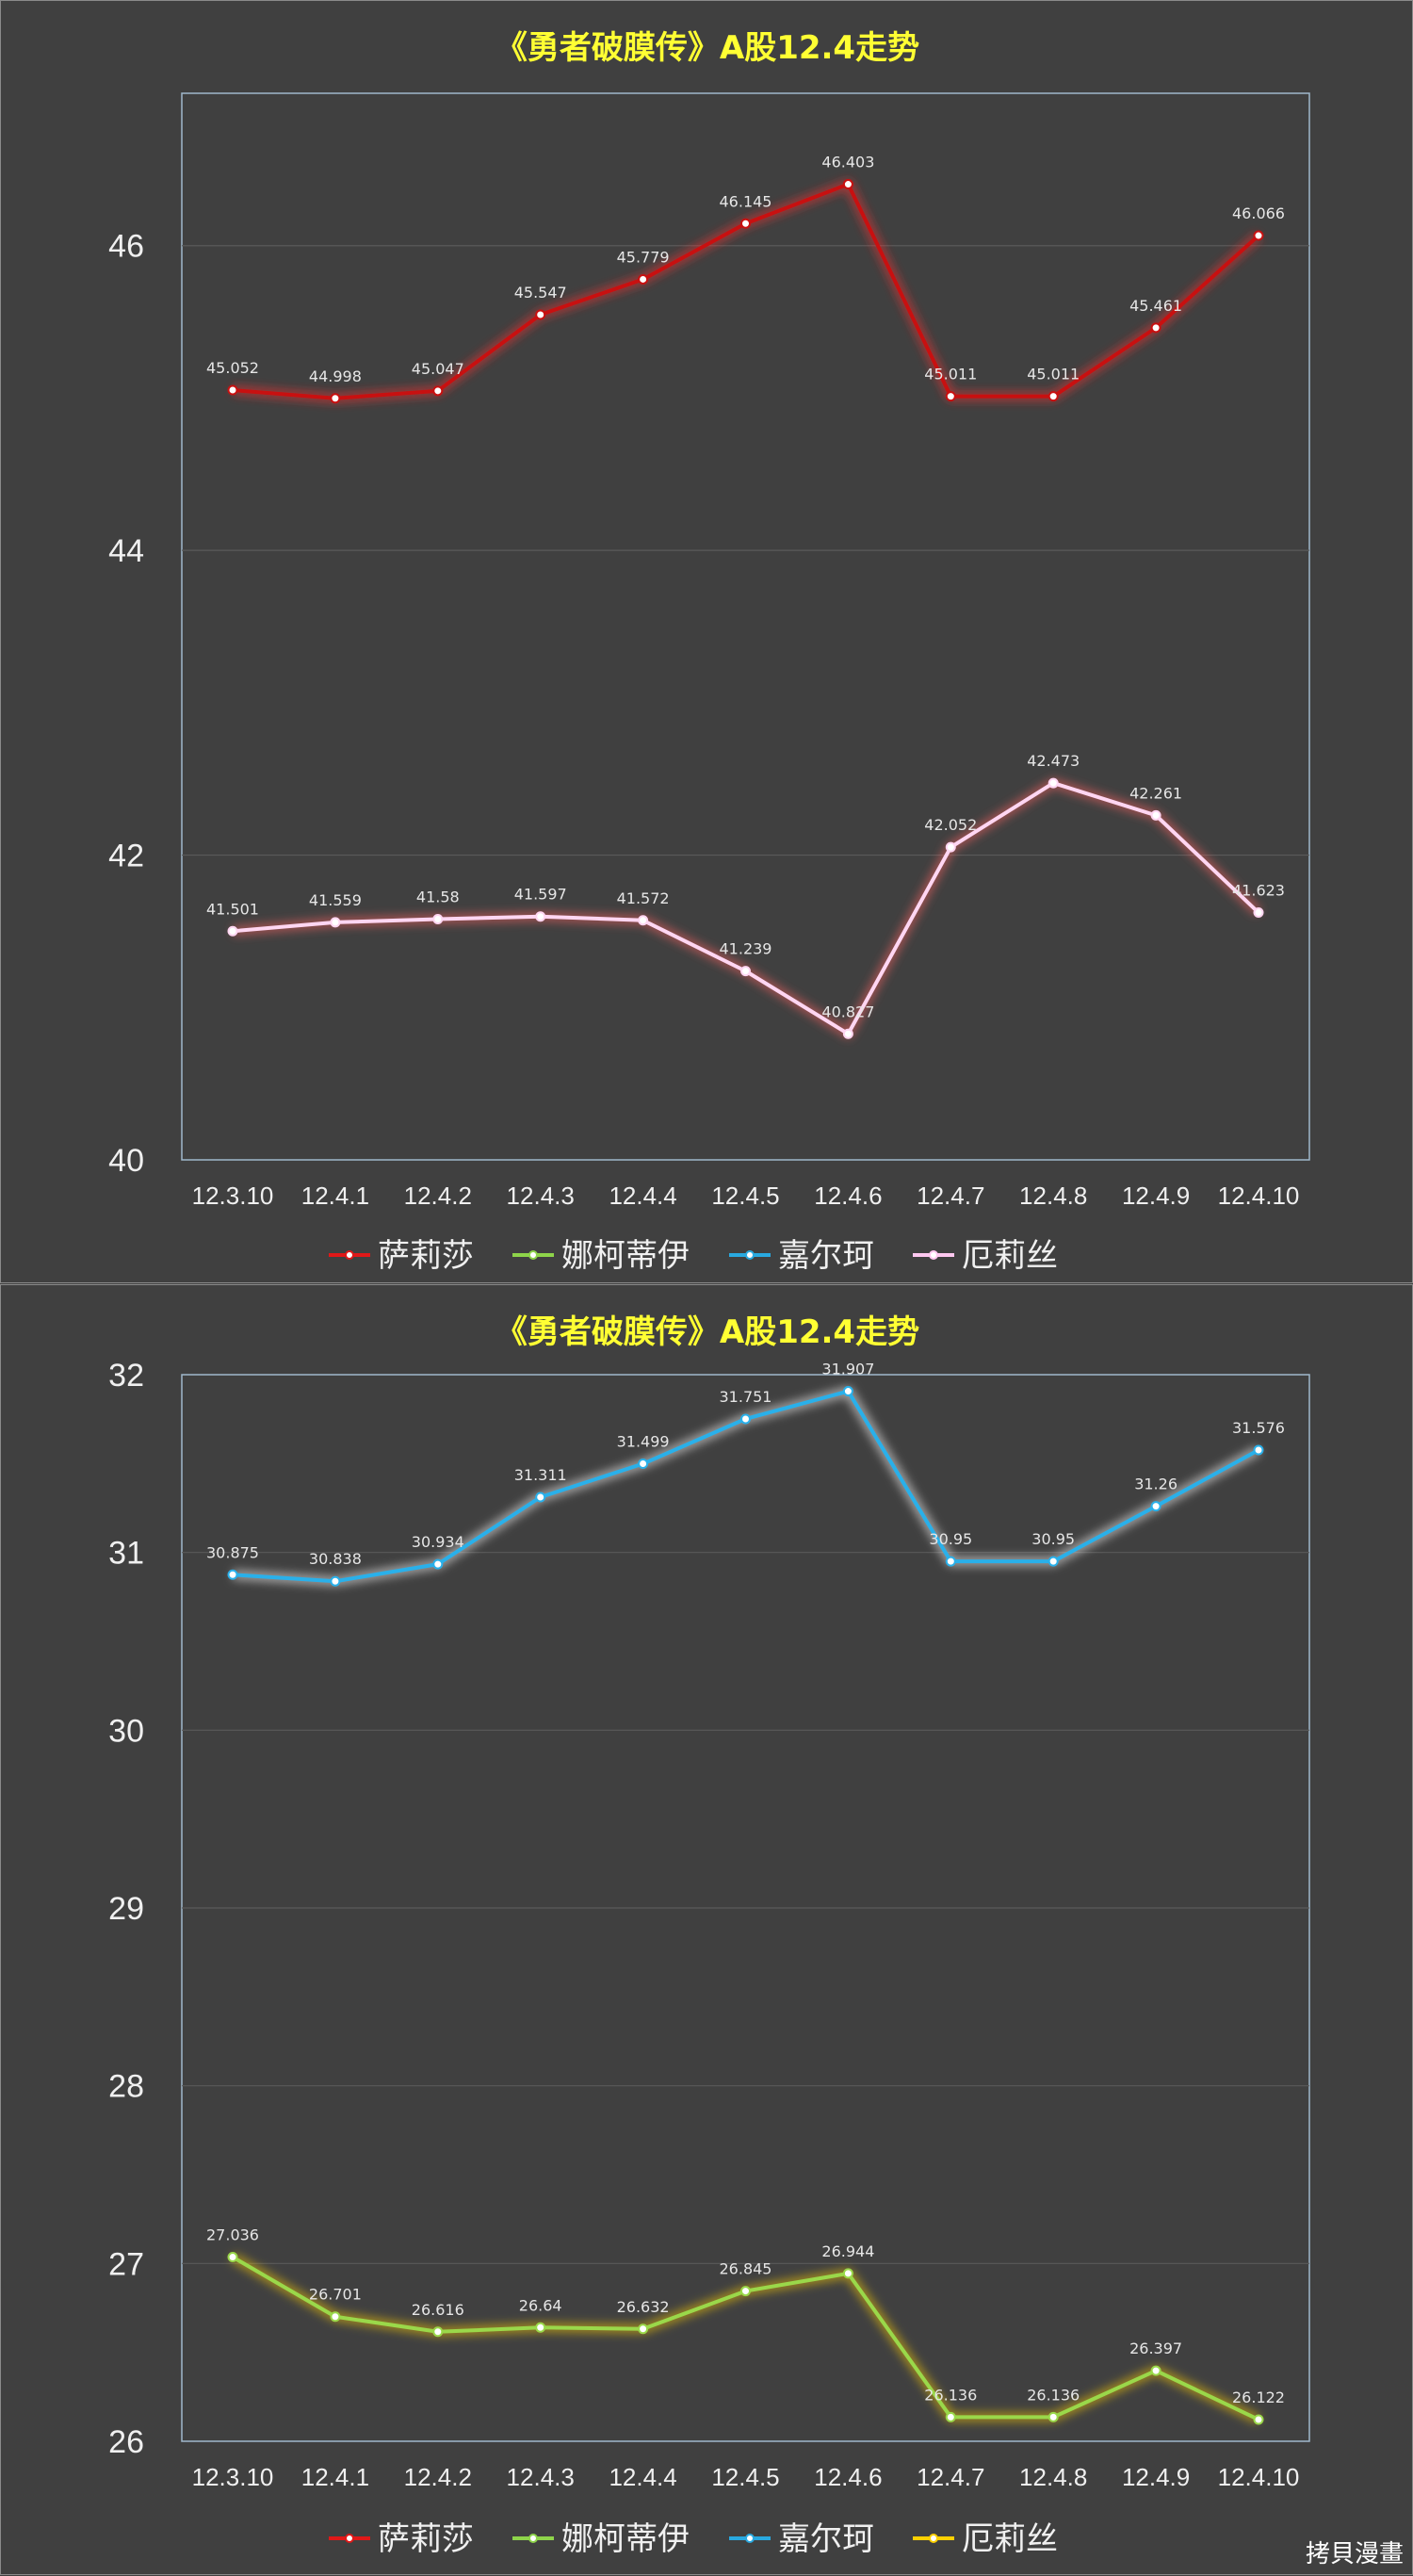 The image size is (1413, 2576). I want to click on legend-label: 嘉尔珂, so click(826, 1256).